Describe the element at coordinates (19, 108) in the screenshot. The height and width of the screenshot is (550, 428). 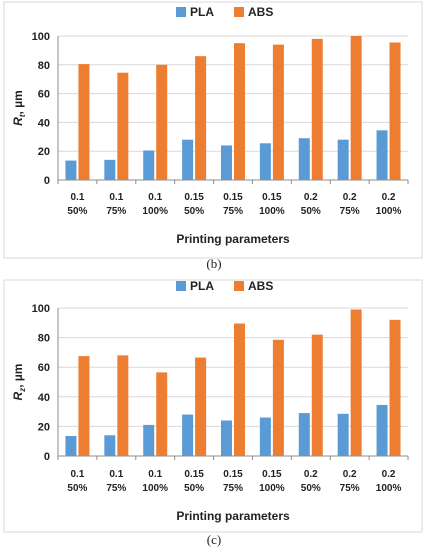
I see `y-axis-label: Rt, µm` at that location.